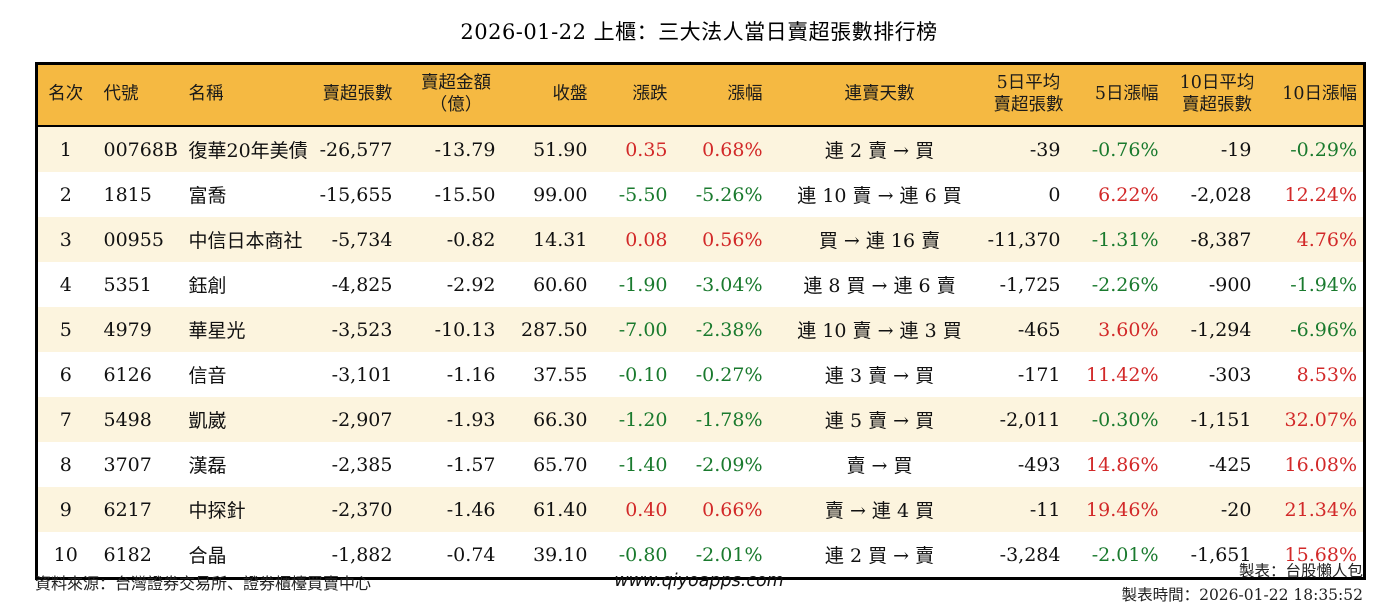 The image size is (1398, 612). I want to click on header-close: 收盤, so click(553, 95).